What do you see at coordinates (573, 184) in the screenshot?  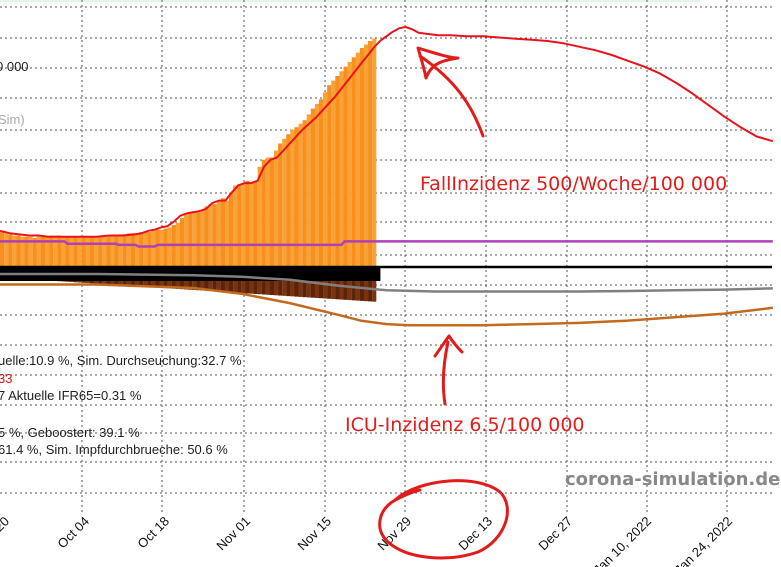 I see `annotation-case-incidence: FallInzidenz 500/Woche/100 000` at bounding box center [573, 184].